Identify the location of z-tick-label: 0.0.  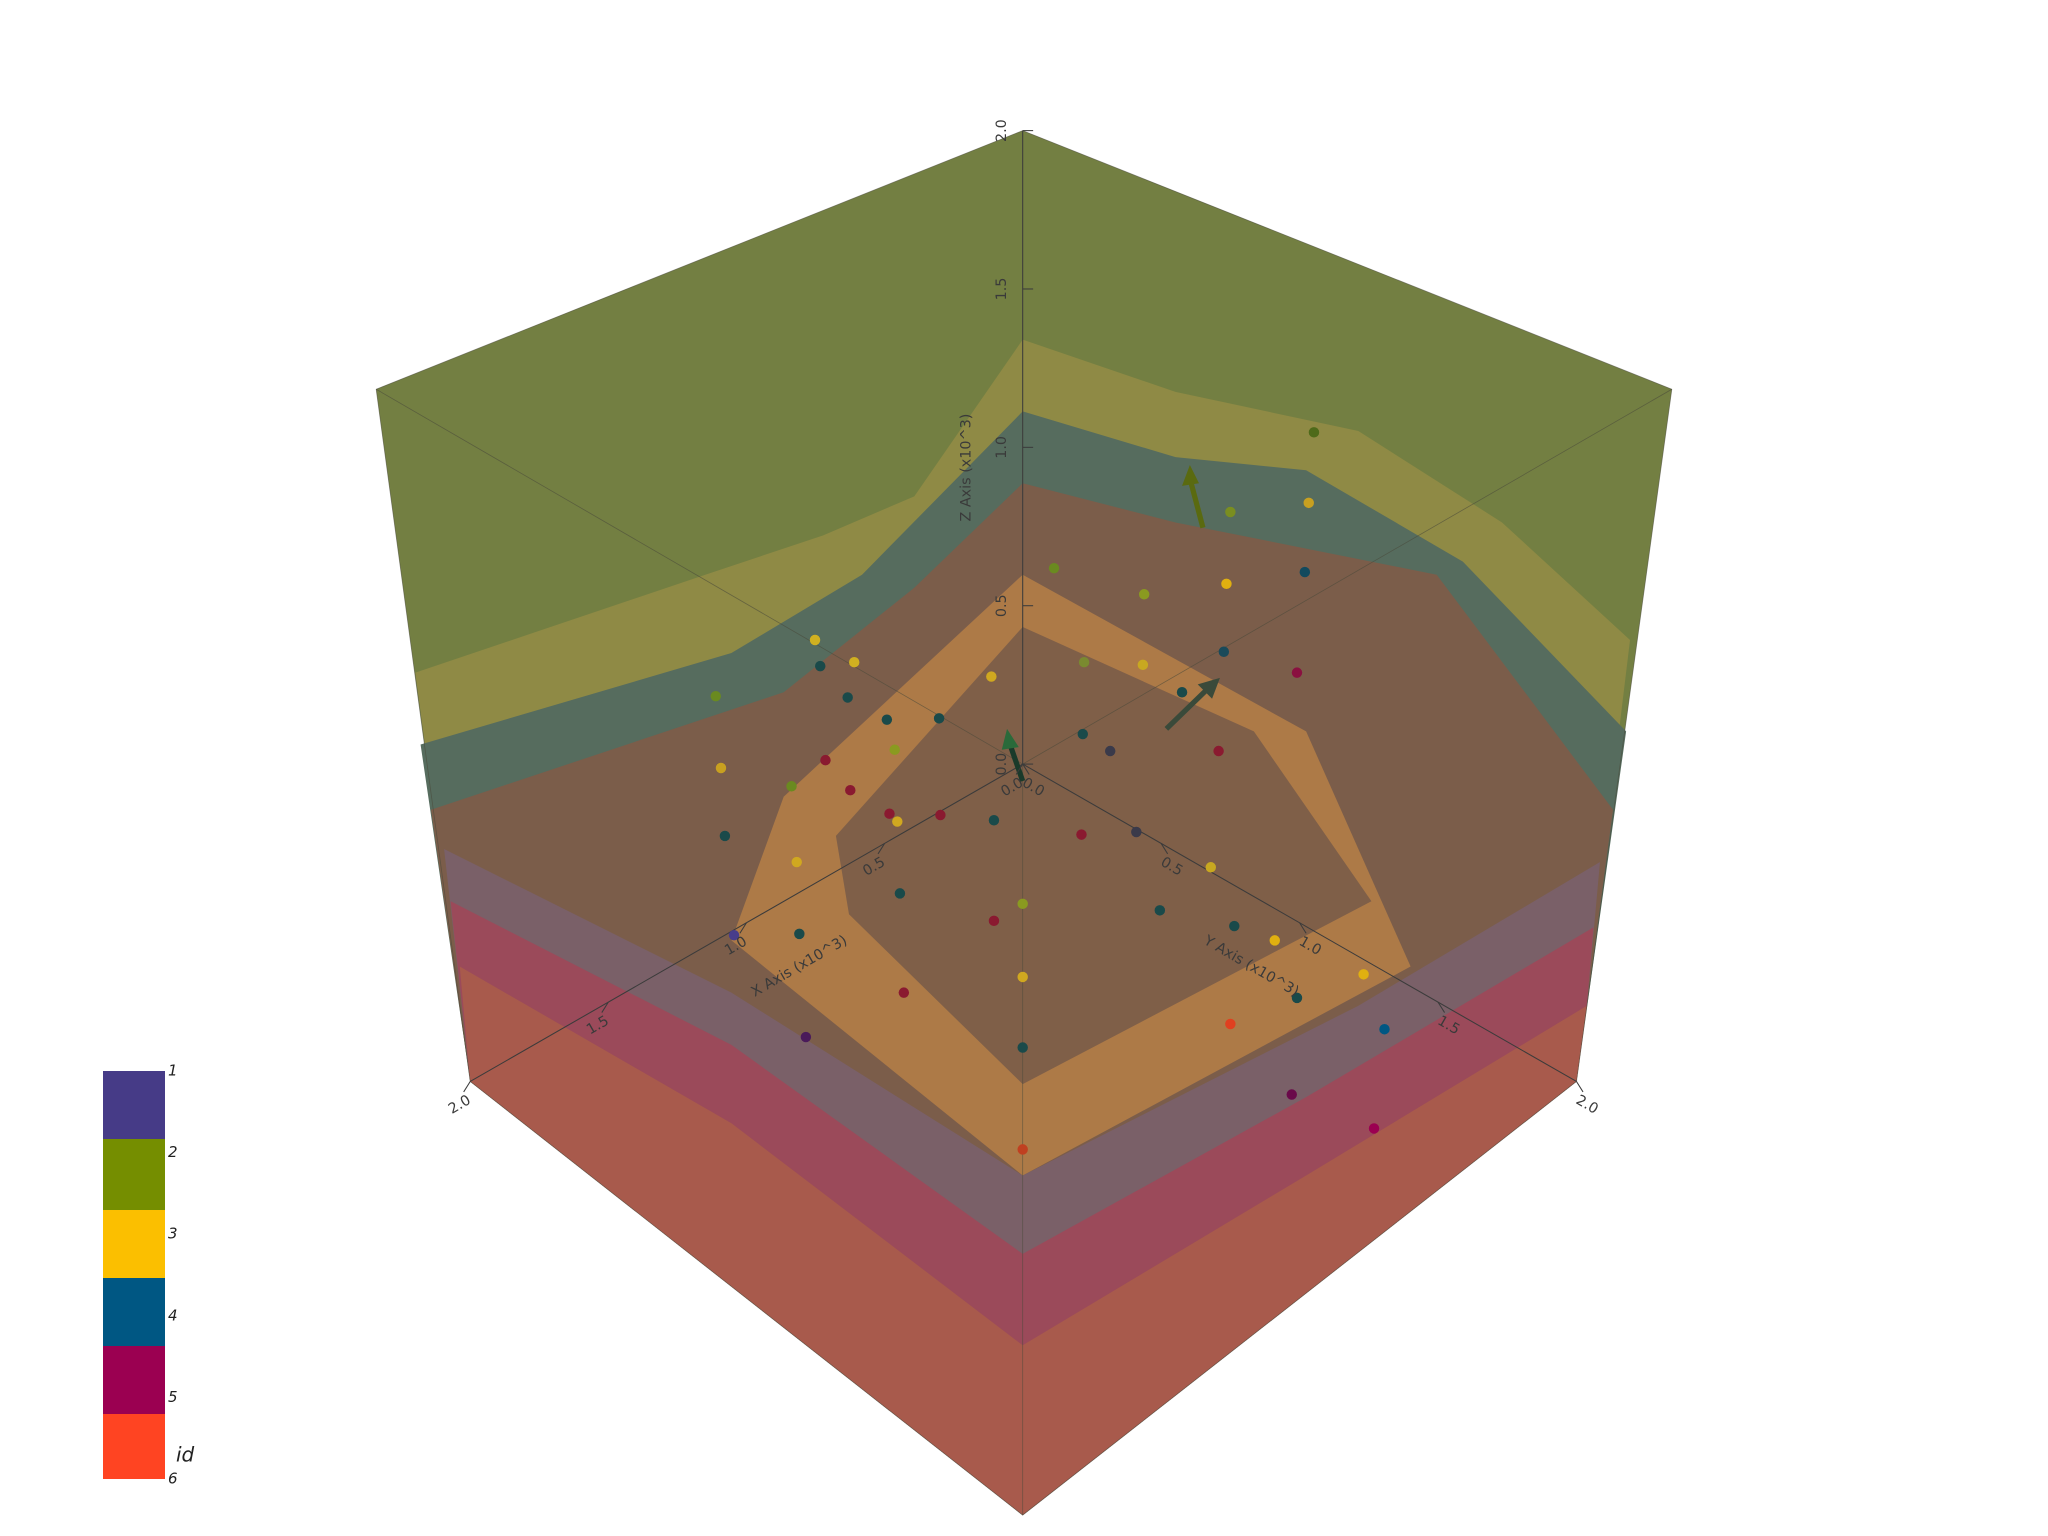
(1002, 764).